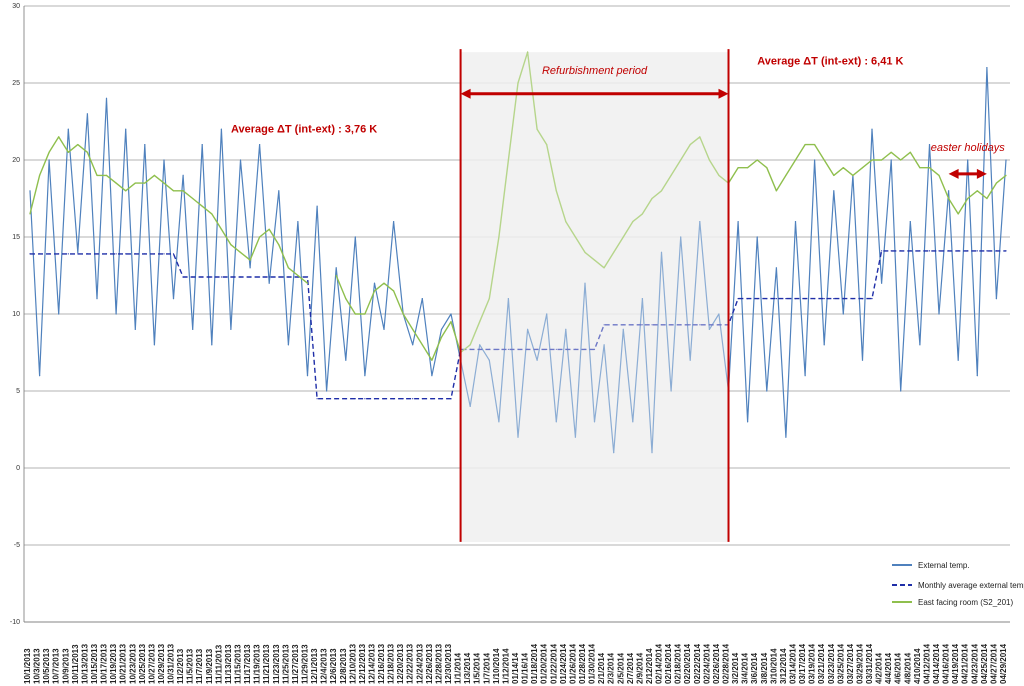 Image resolution: width=1024 pixels, height=686 pixels. What do you see at coordinates (123, 663) in the screenshot?
I see `x-tick-label: 10/21/2013` at bounding box center [123, 663].